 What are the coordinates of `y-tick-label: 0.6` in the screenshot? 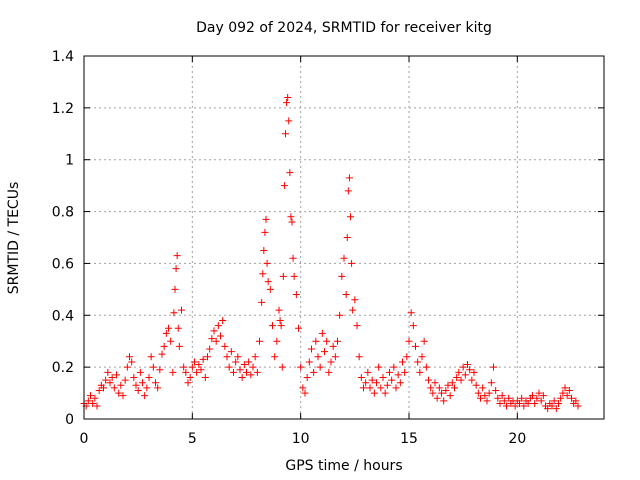 It's located at (63, 264).